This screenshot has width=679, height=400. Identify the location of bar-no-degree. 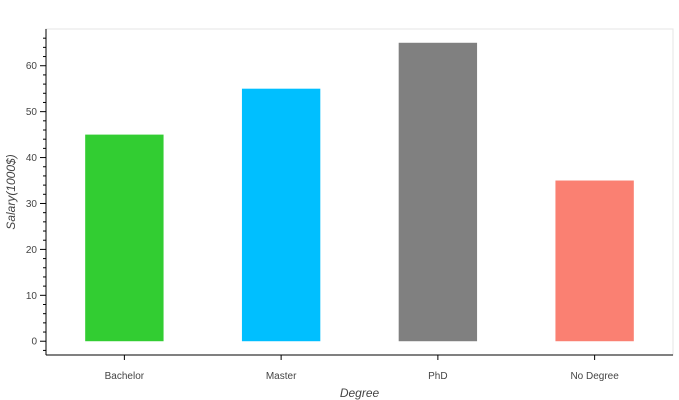
(594, 261).